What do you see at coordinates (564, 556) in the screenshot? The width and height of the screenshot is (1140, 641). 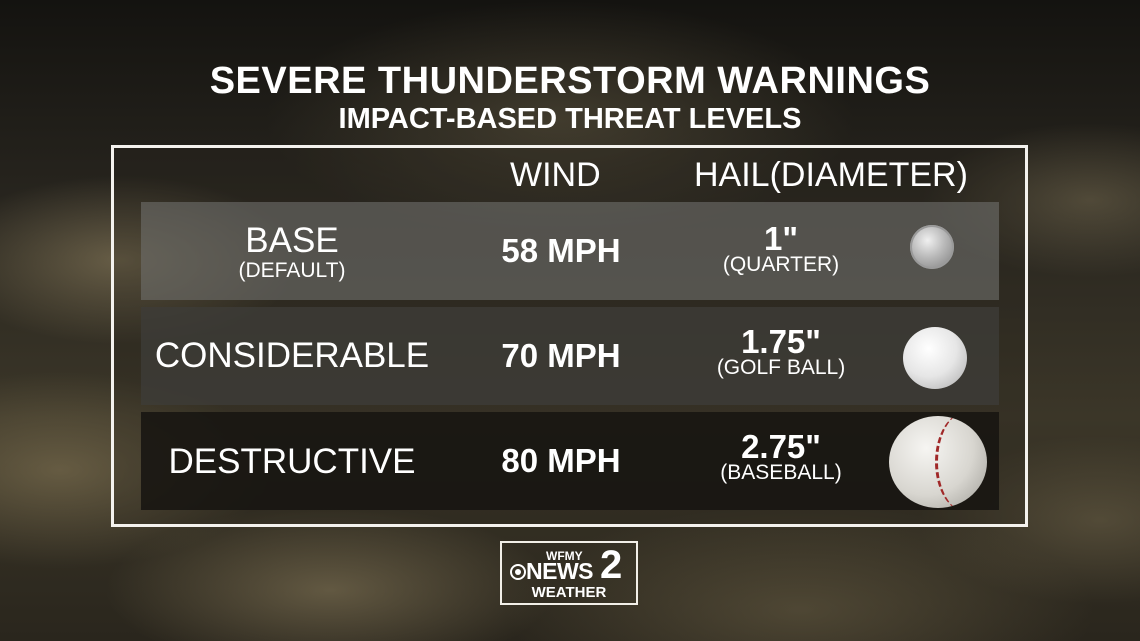 I see `logo-station: WFMY` at bounding box center [564, 556].